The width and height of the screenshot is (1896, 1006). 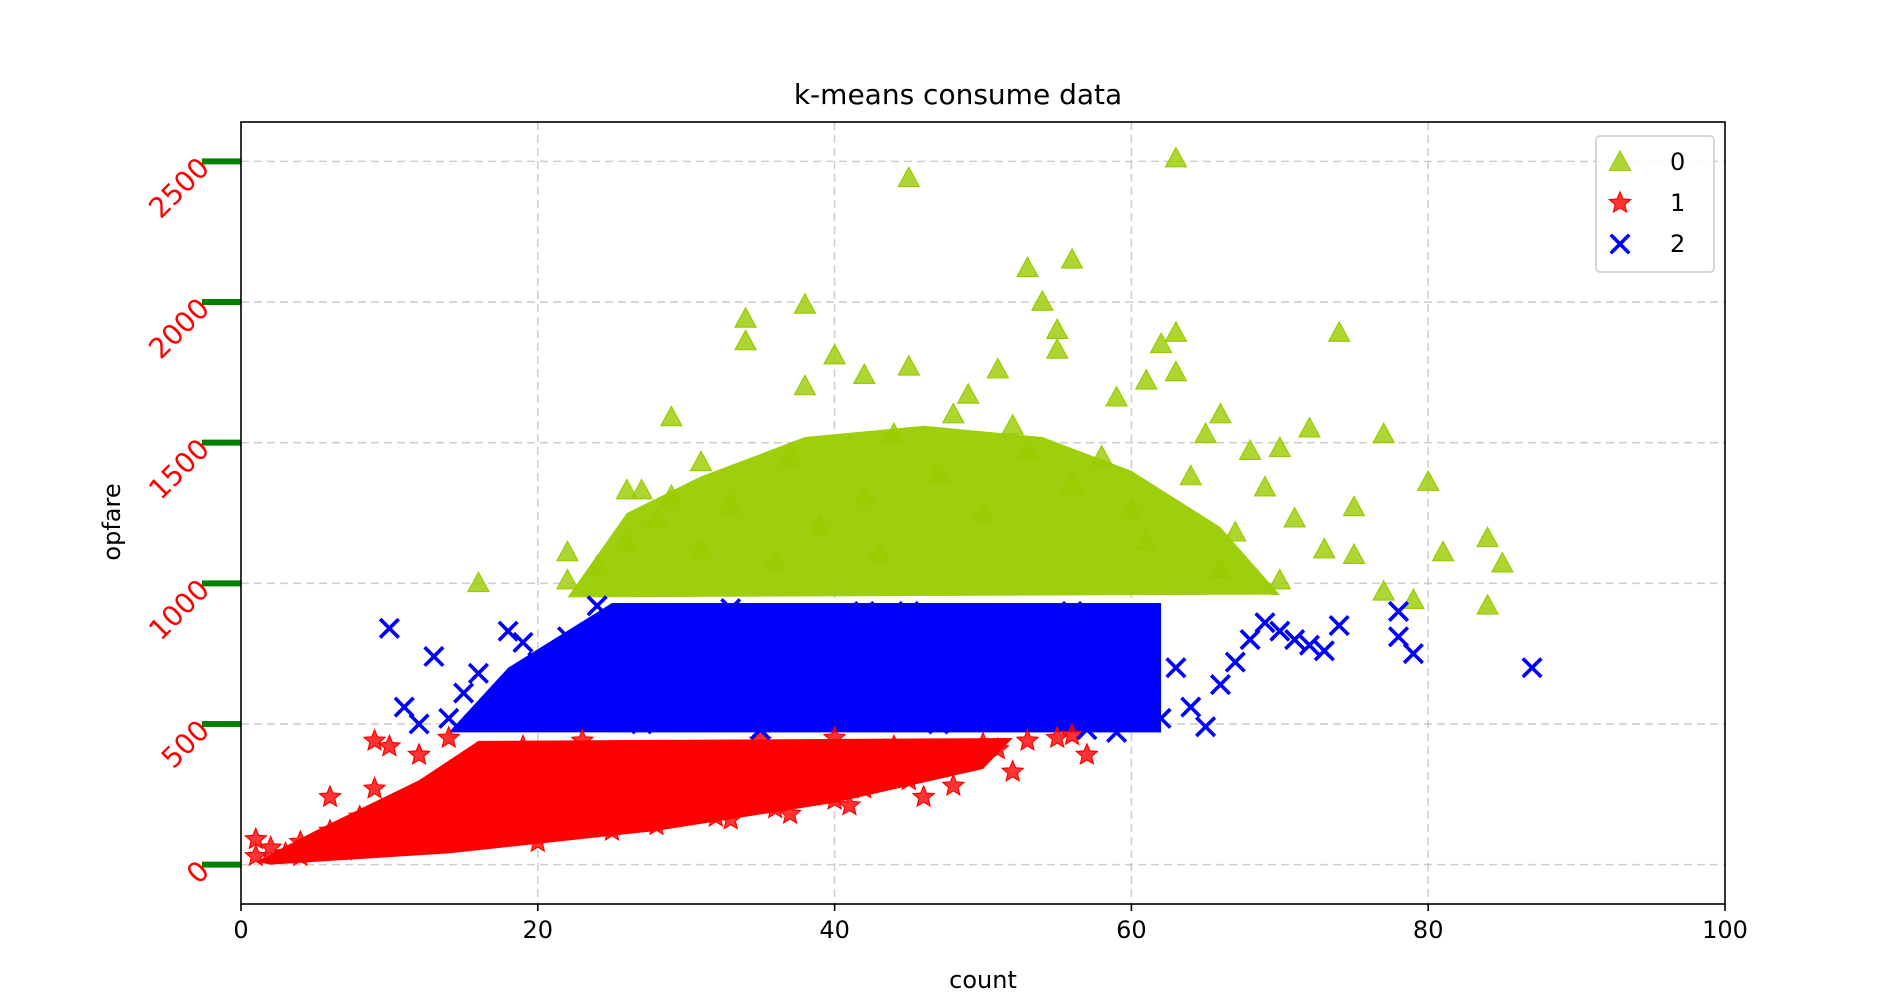 What do you see at coordinates (1677, 203) in the screenshot?
I see `legend-label: 1` at bounding box center [1677, 203].